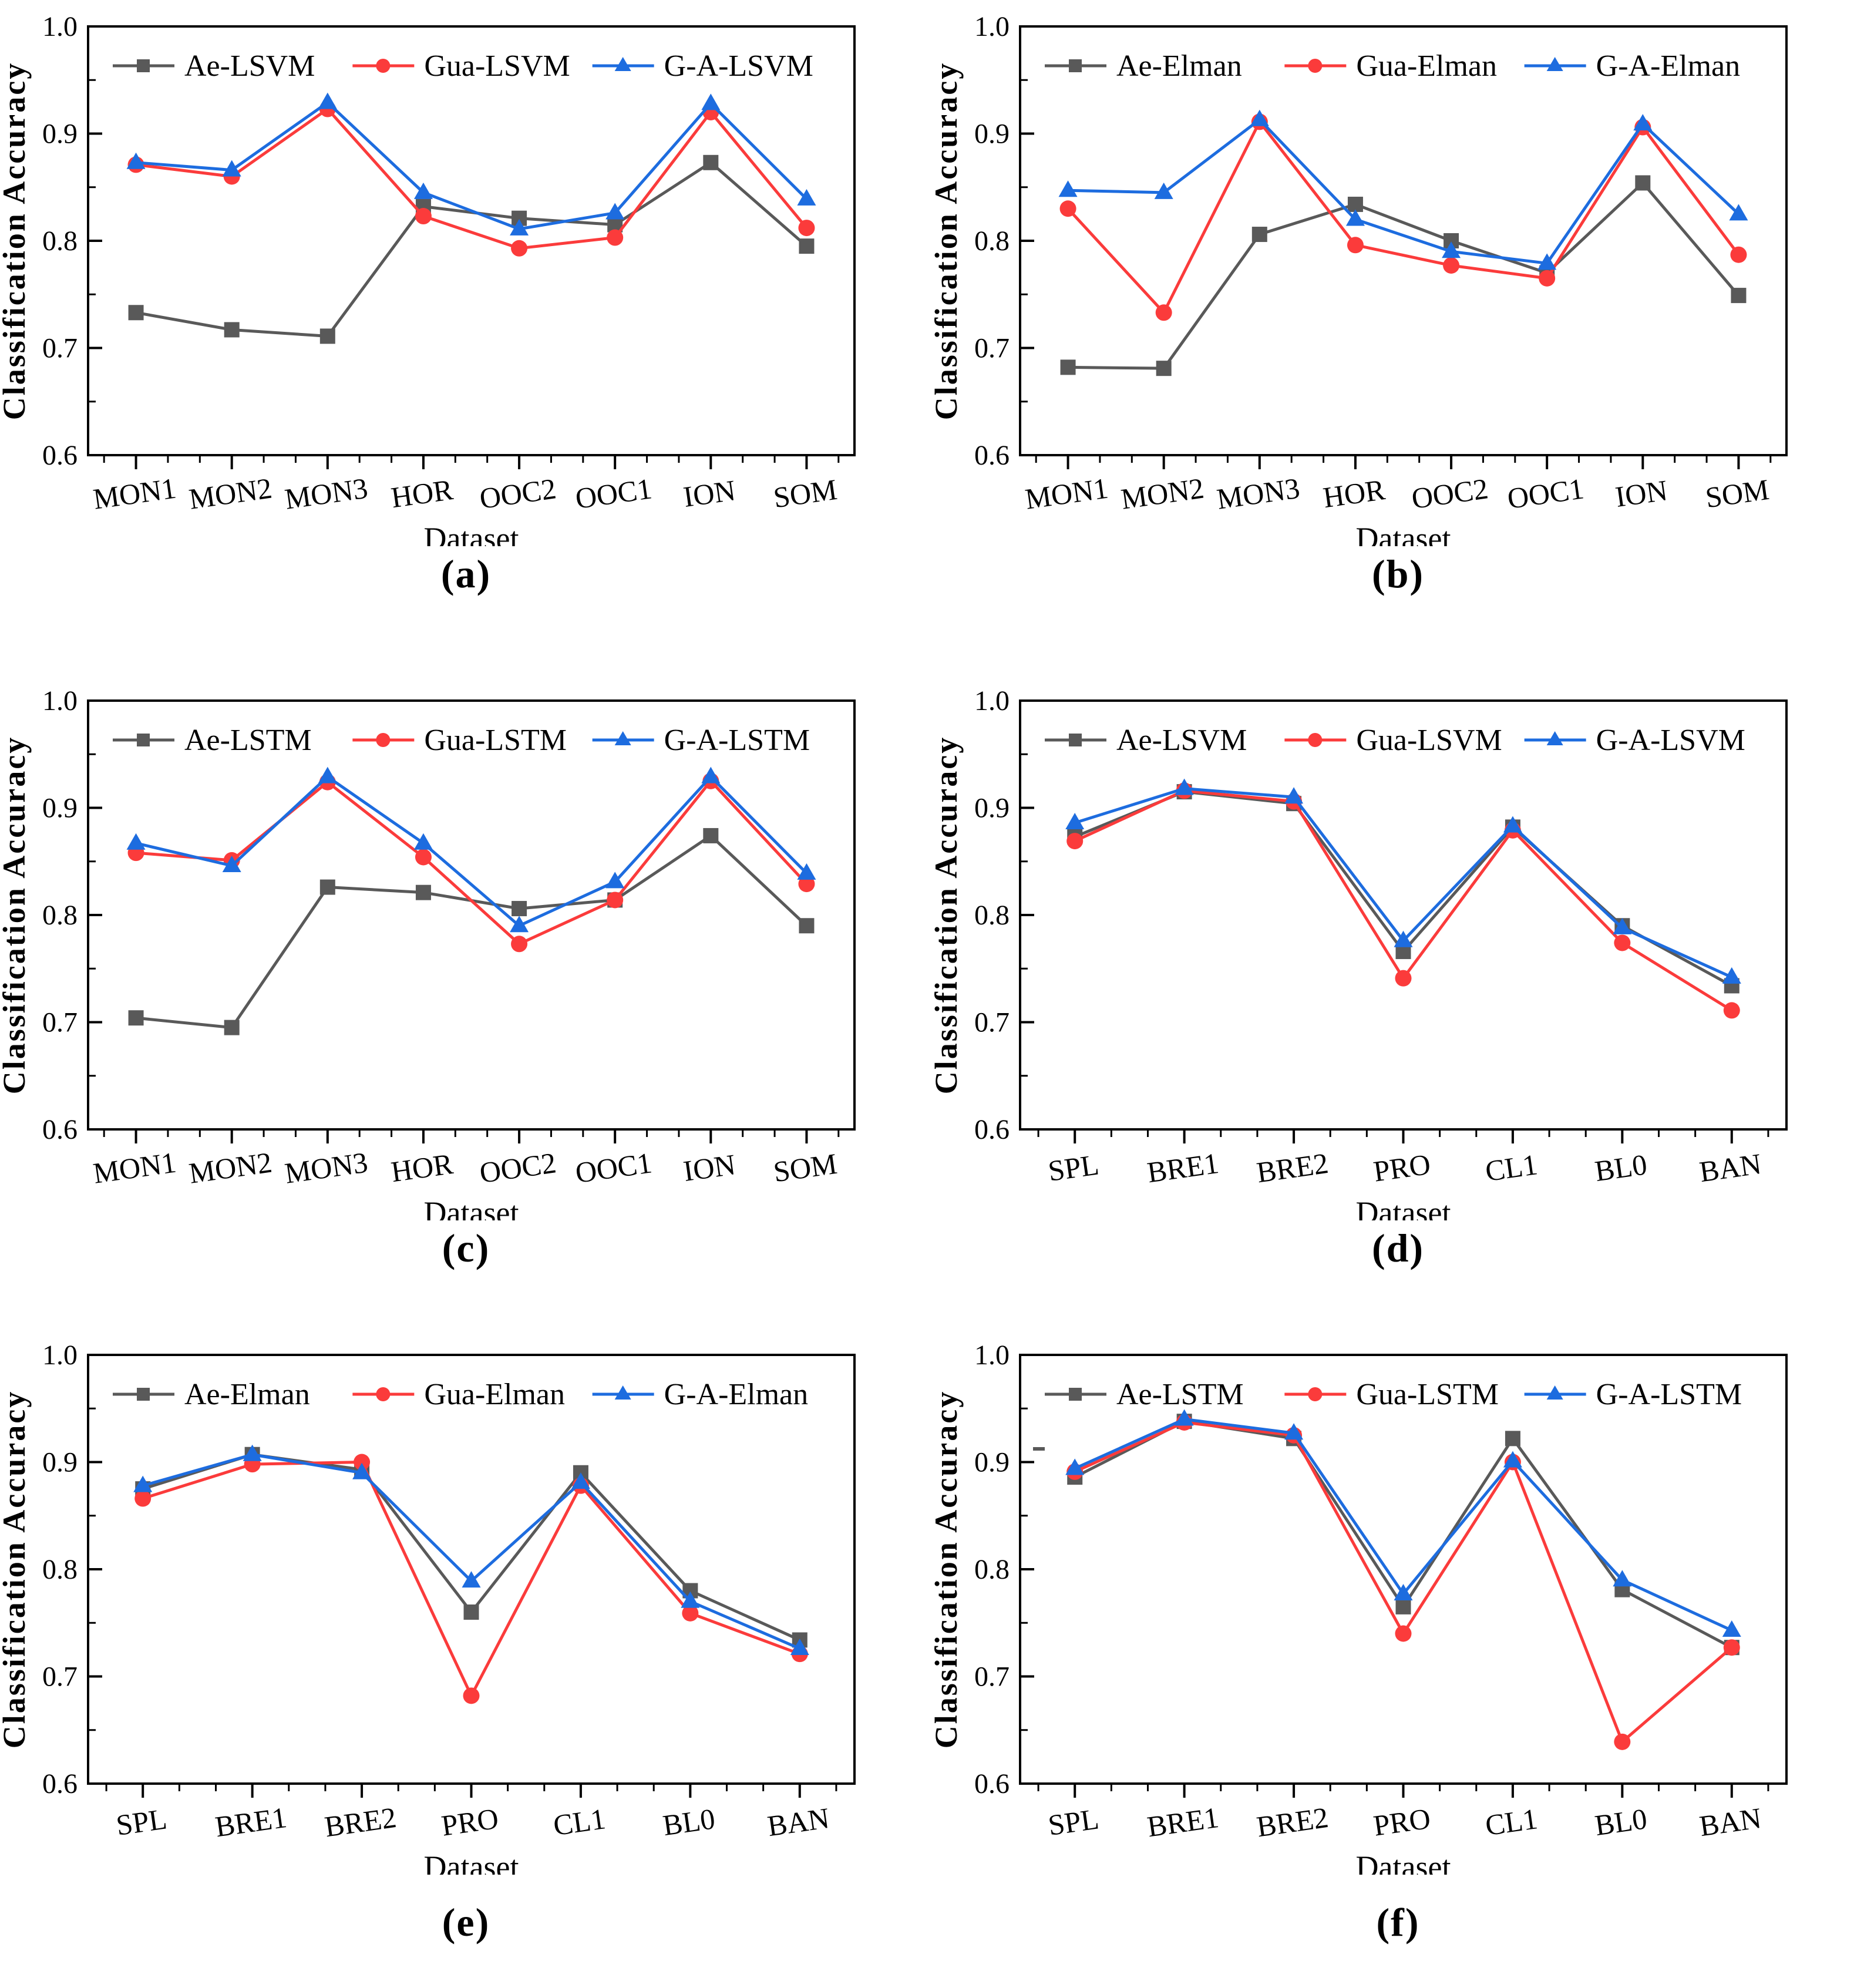  What do you see at coordinates (466, 573) in the screenshot?
I see `caption-a: (a)` at bounding box center [466, 573].